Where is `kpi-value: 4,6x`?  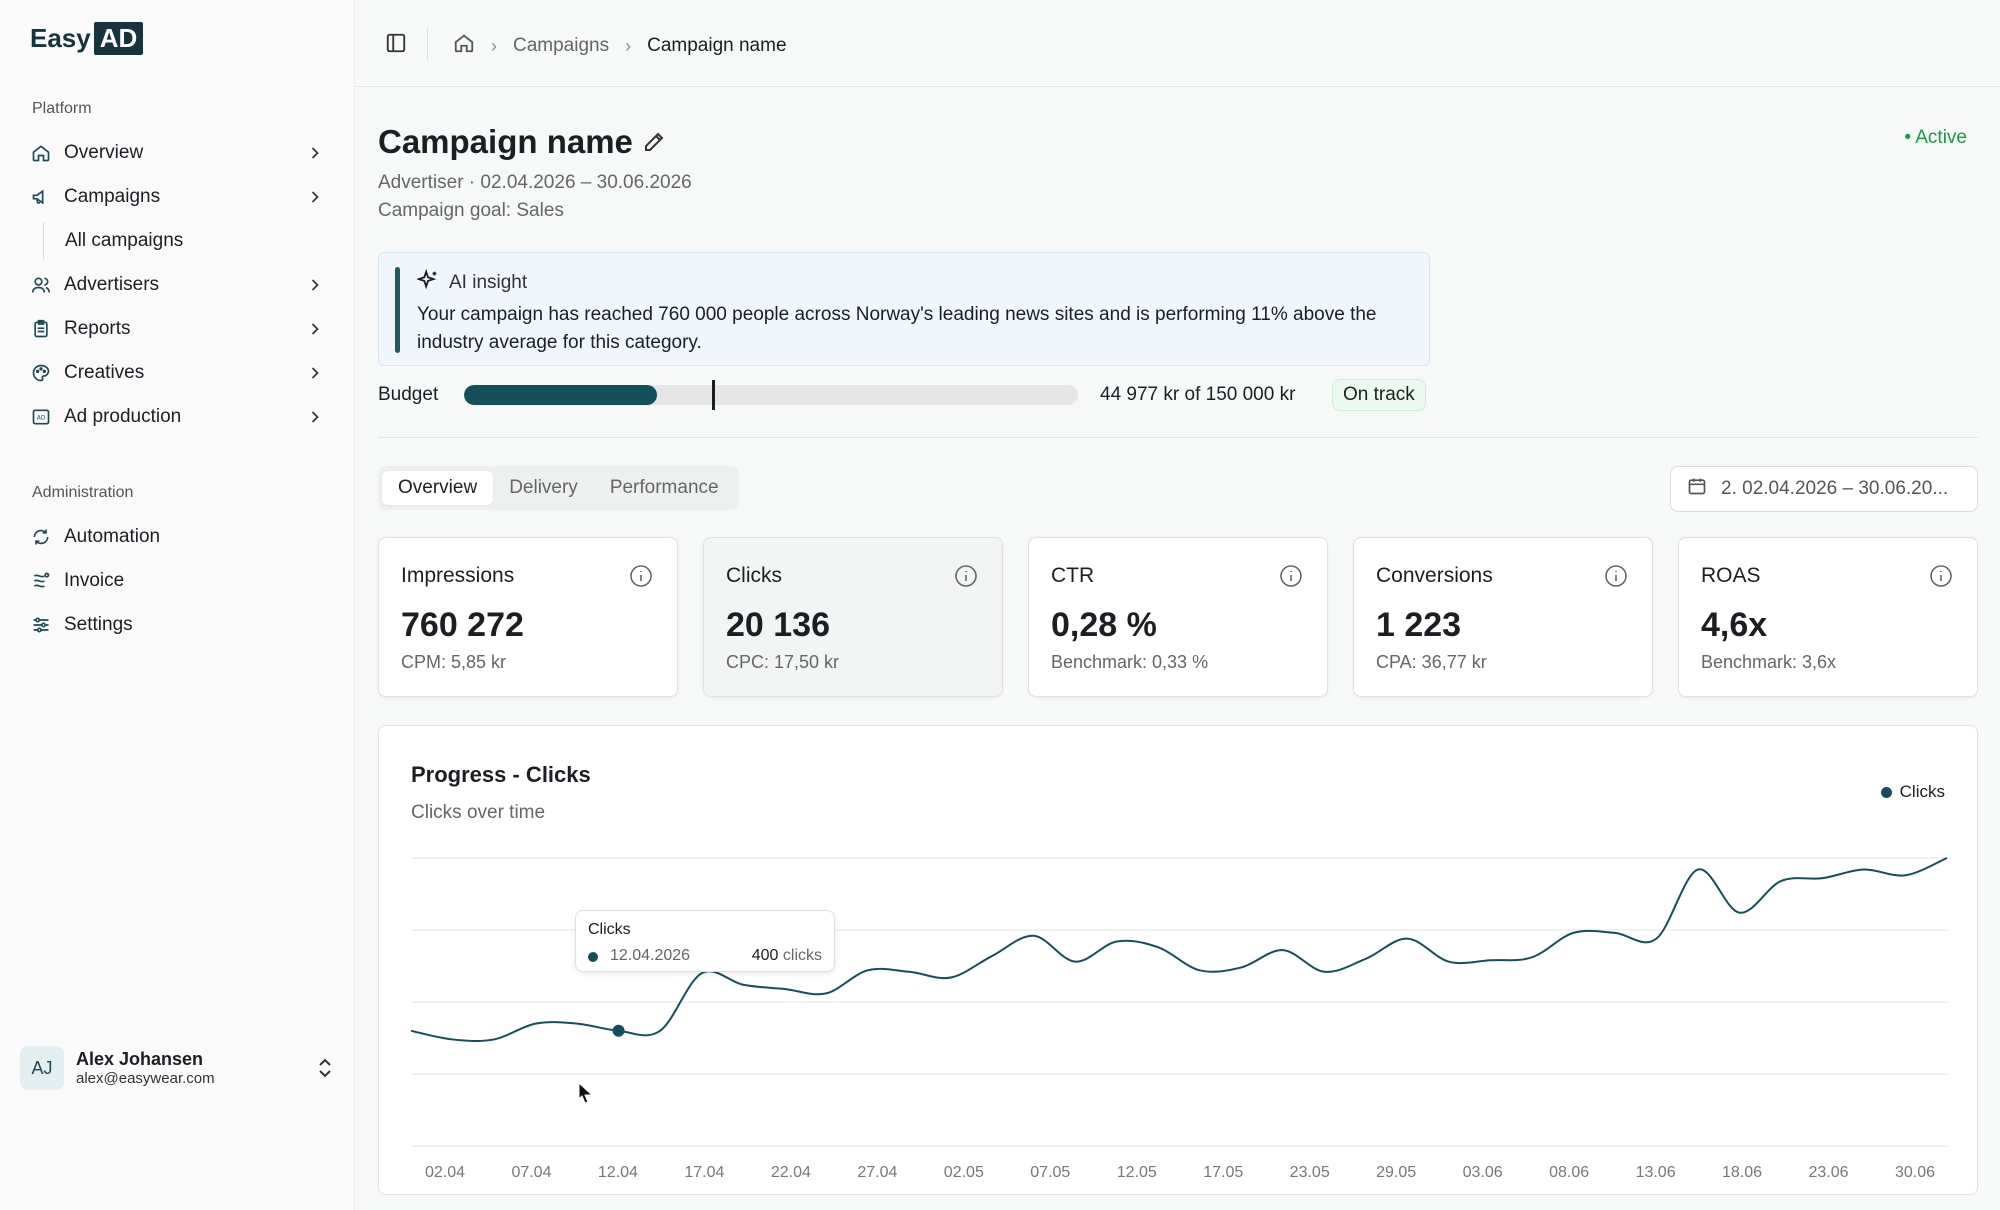
kpi-value: 4,6x is located at coordinates (1734, 625).